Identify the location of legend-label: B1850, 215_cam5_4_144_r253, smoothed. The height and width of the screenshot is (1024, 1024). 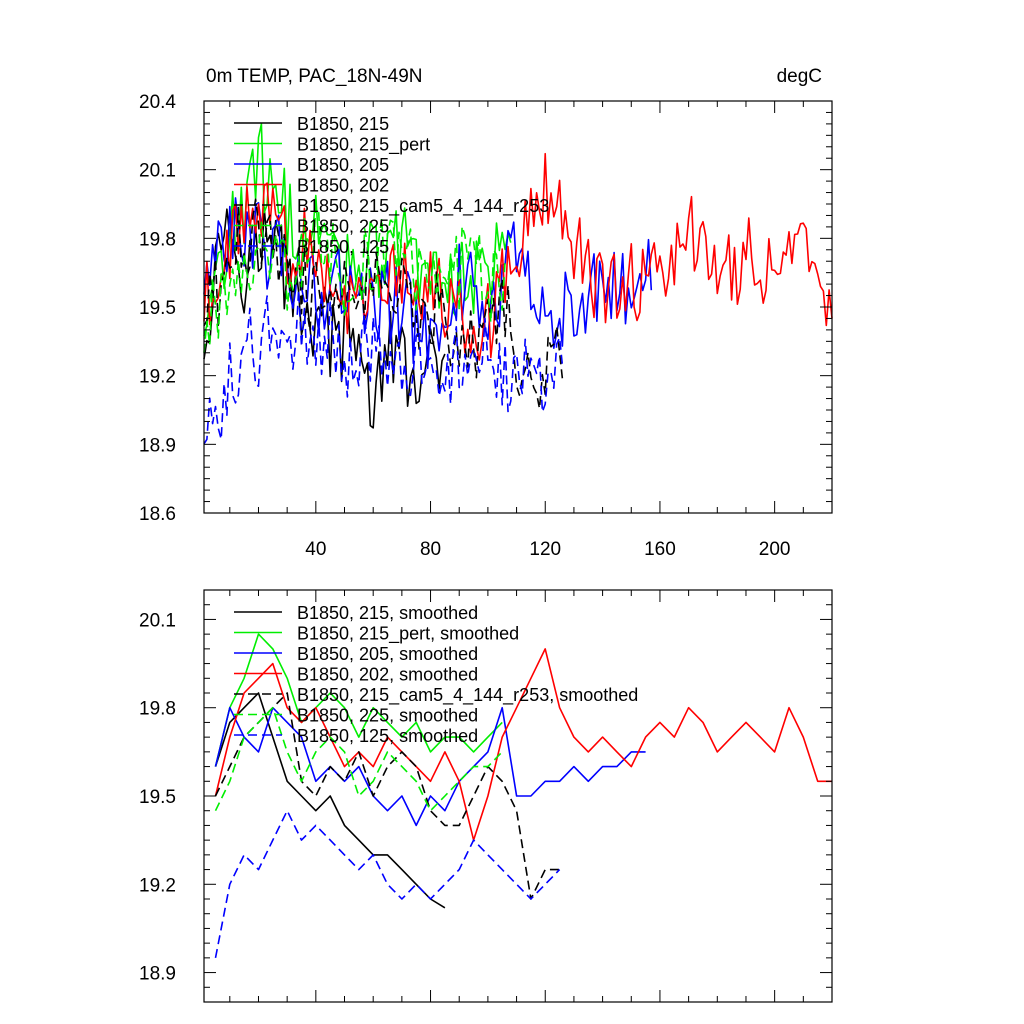
(467, 695).